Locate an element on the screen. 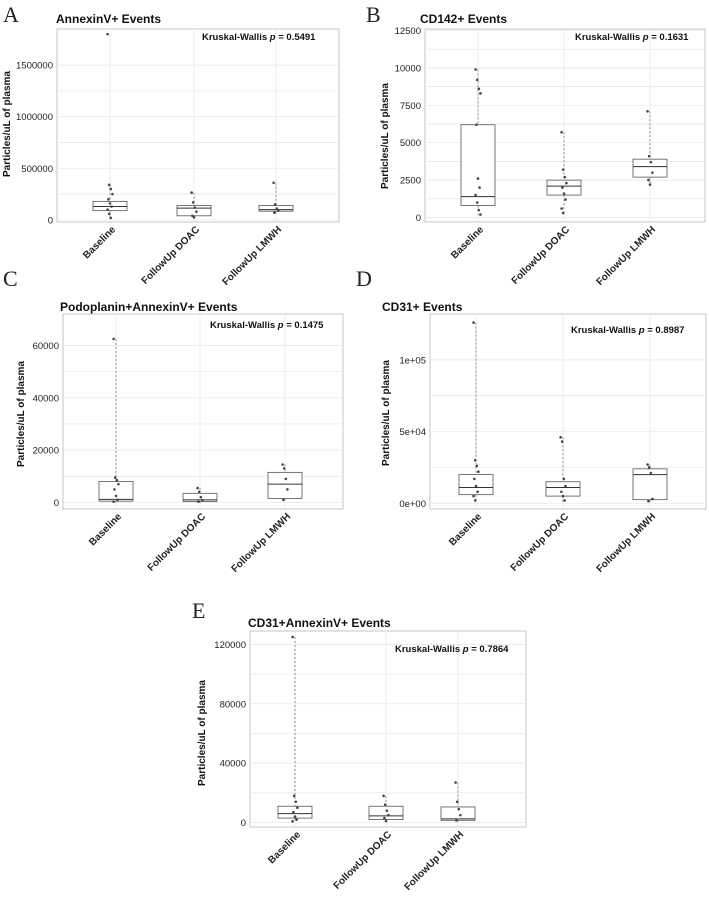 The width and height of the screenshot is (709, 898). stat-value: = 0.8987 is located at coordinates (665, 330).